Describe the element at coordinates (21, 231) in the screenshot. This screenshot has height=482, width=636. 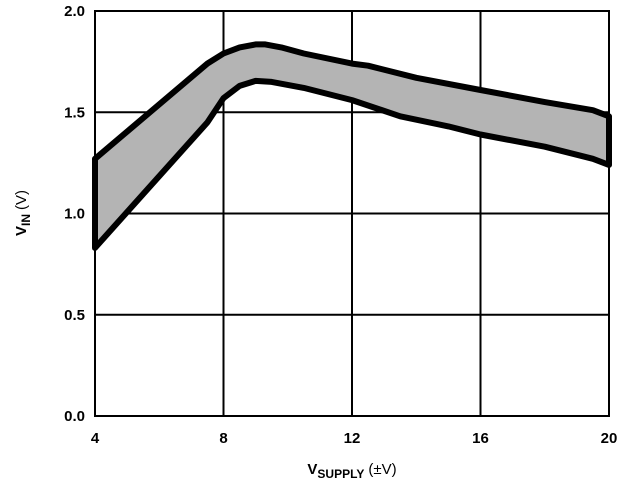
I see `y-axis-title-main: V` at that location.